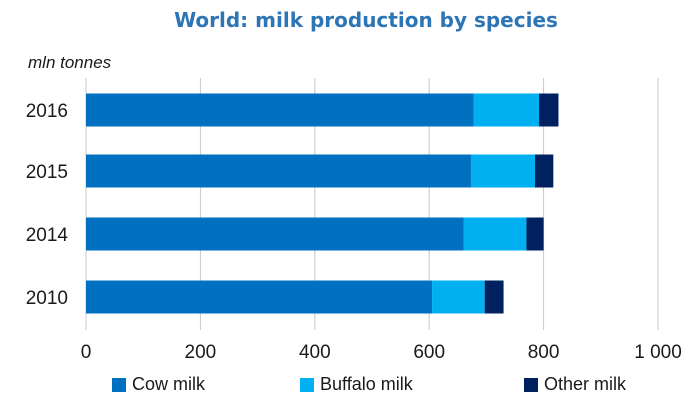 This screenshot has height=394, width=693. Describe the element at coordinates (47, 235) in the screenshot. I see `category-label: 2014` at that location.